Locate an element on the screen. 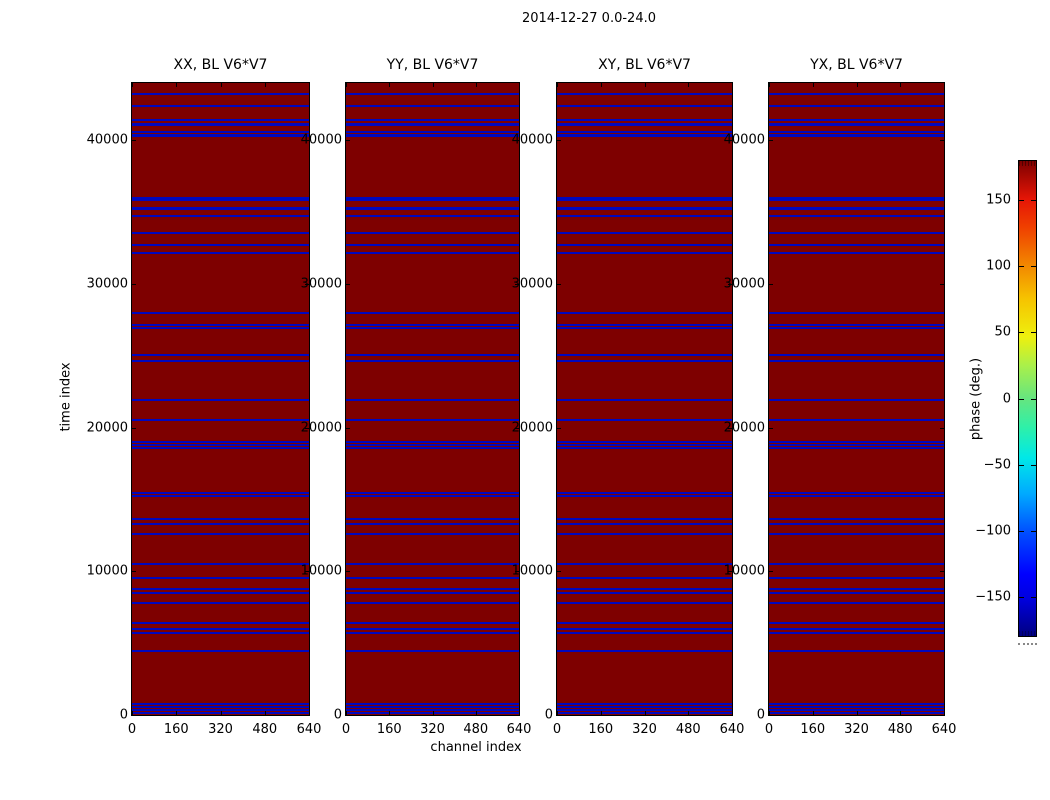 The image size is (1050, 800). x-tick-label: 0 is located at coordinates (769, 729).